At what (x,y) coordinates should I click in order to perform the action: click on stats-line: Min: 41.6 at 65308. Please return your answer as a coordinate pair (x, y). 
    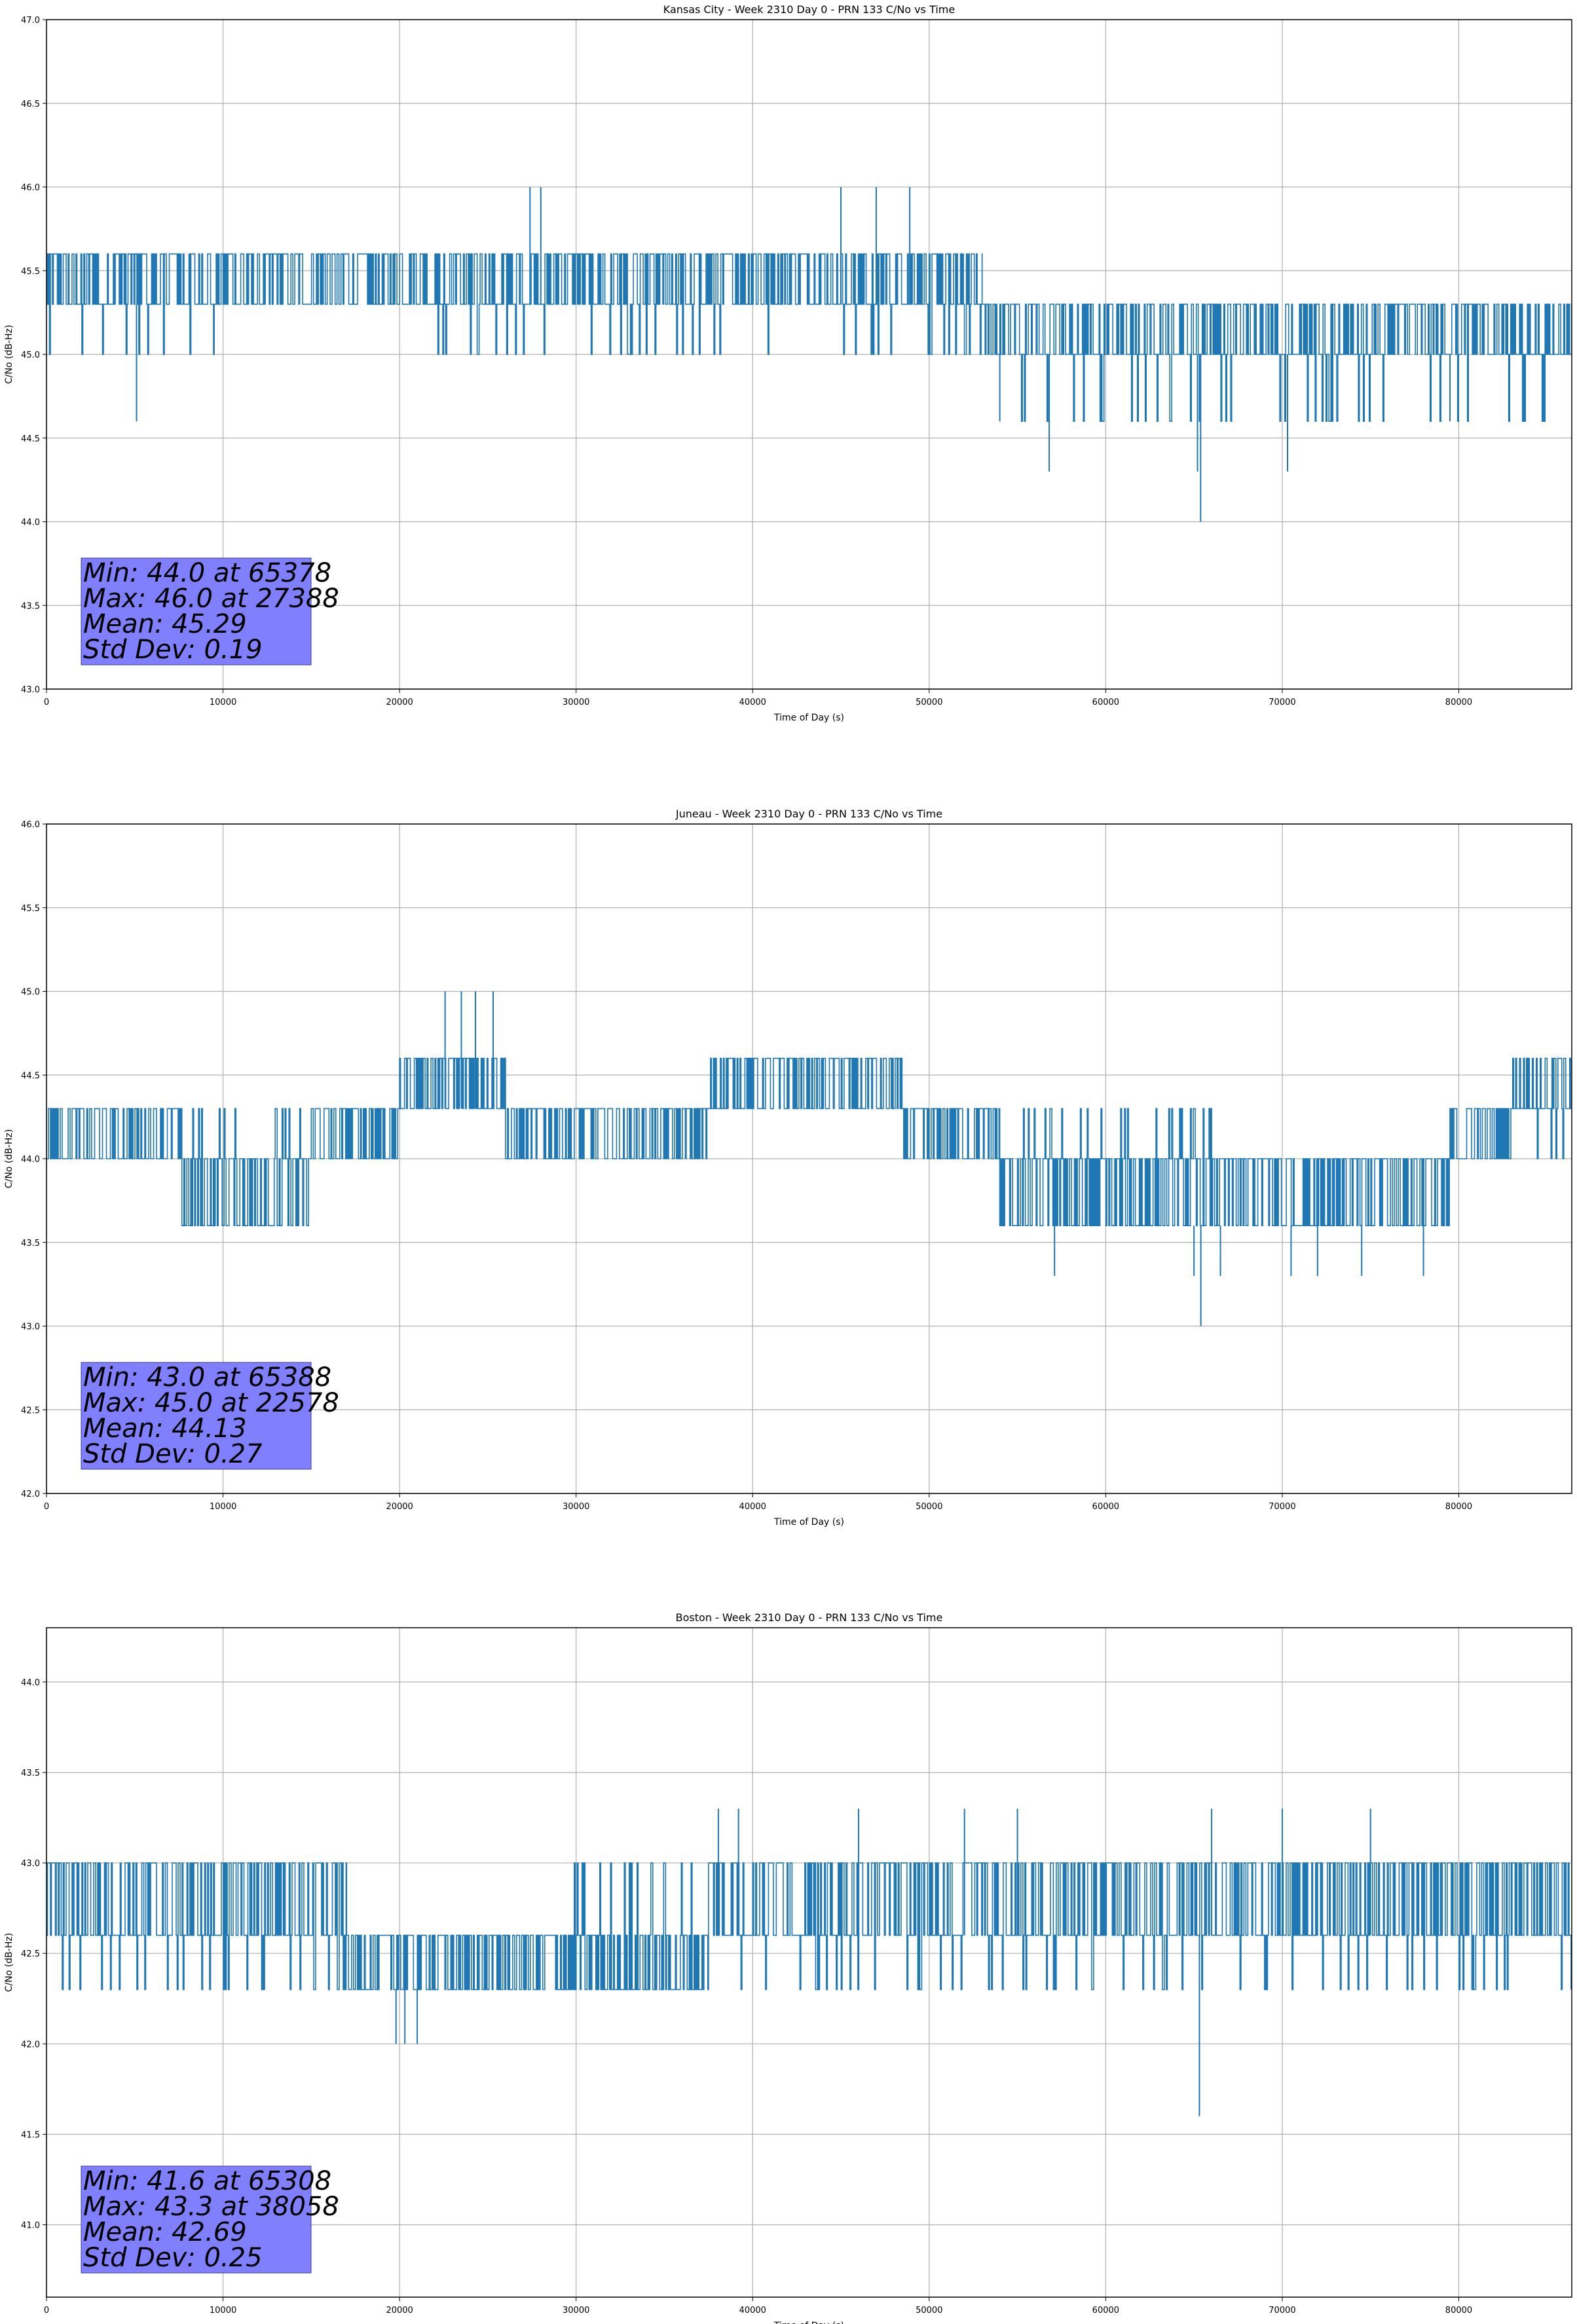
    Looking at the image, I should click on (207, 2181).